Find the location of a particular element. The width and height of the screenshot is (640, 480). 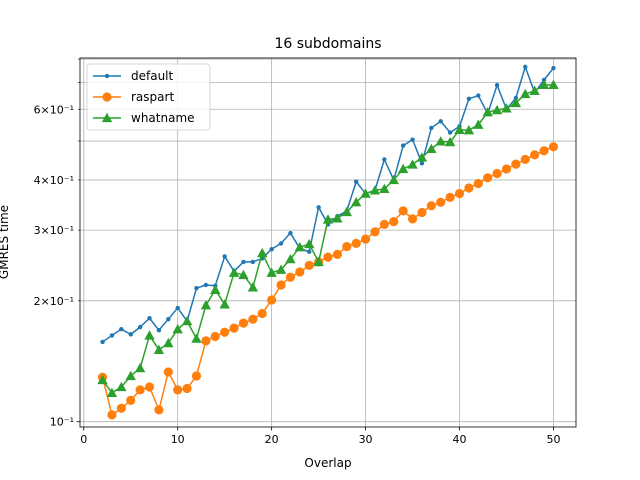

y-axis-label: GMRES time is located at coordinates (5, 242).